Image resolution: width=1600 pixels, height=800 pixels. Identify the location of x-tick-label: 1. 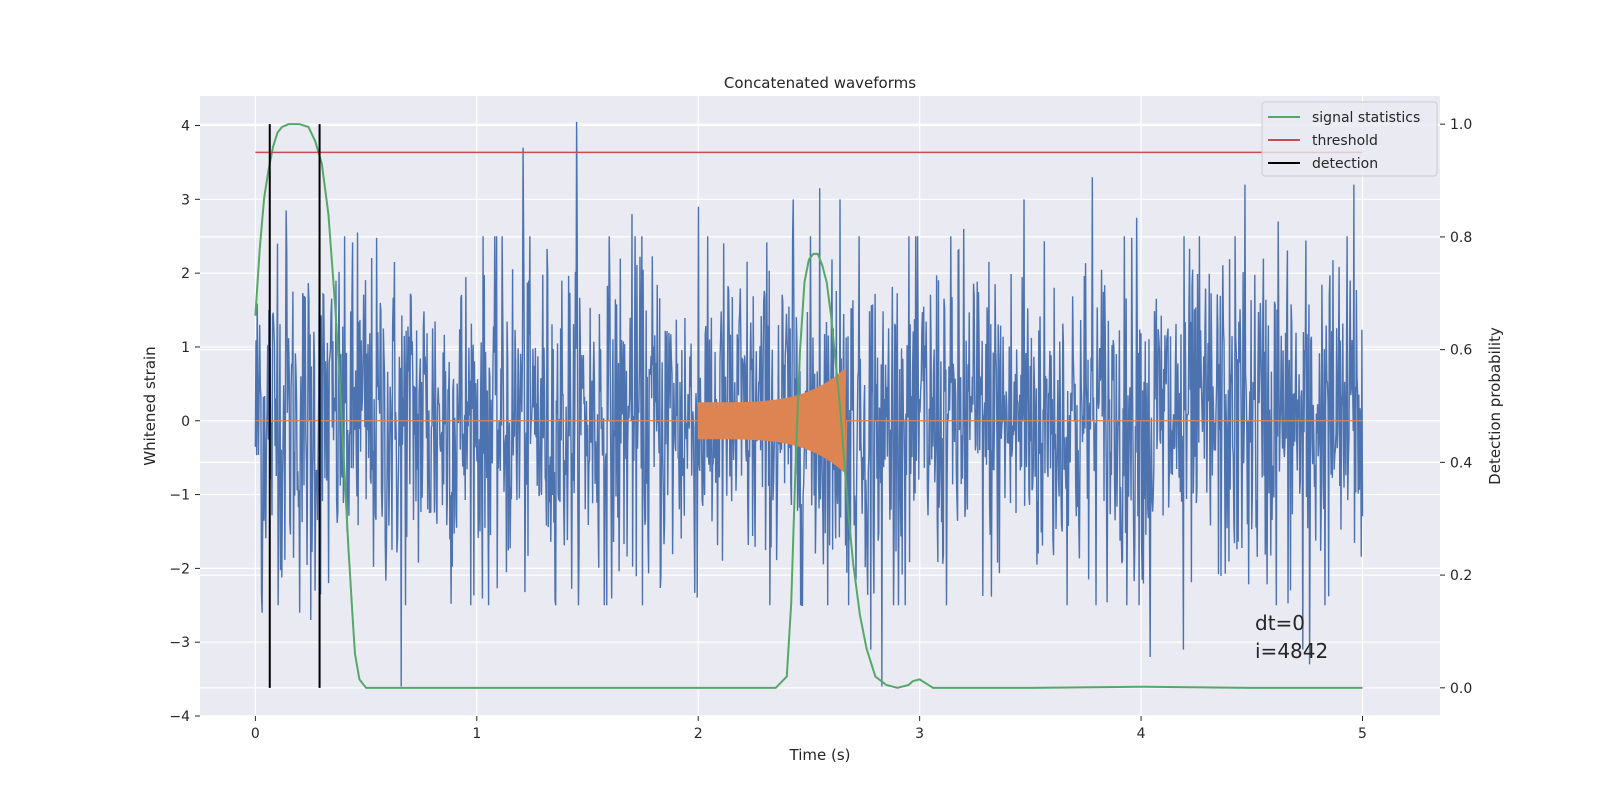
(476, 734).